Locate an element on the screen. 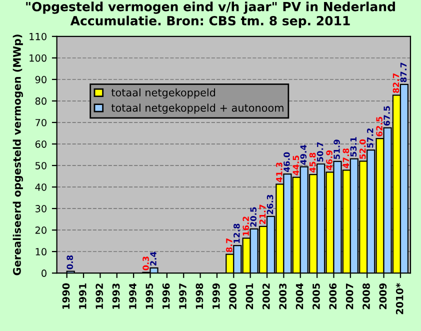 This screenshot has width=421, height=331. x-tick-label: 2000 is located at coordinates (232, 296).